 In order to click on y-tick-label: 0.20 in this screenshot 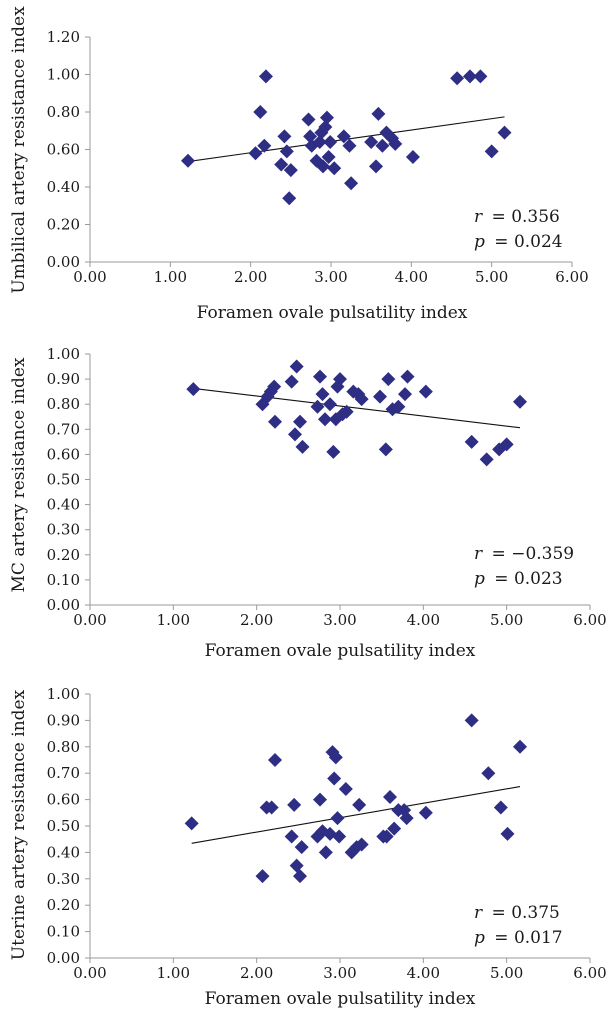, I will do `click(63, 905)`.